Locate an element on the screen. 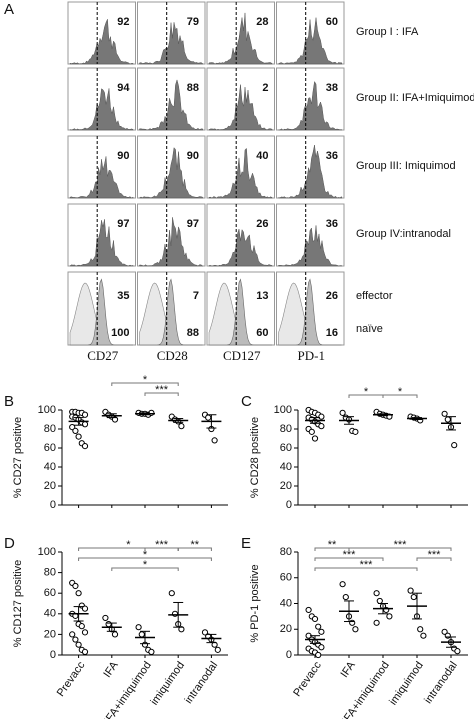  percent-label: 16 is located at coordinates (332, 333).